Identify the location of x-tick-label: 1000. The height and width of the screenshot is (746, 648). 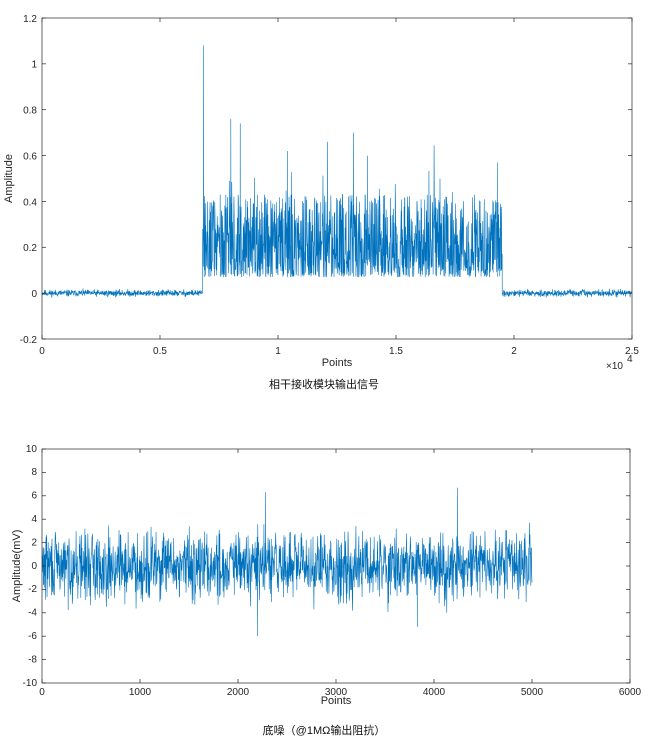
(140, 692).